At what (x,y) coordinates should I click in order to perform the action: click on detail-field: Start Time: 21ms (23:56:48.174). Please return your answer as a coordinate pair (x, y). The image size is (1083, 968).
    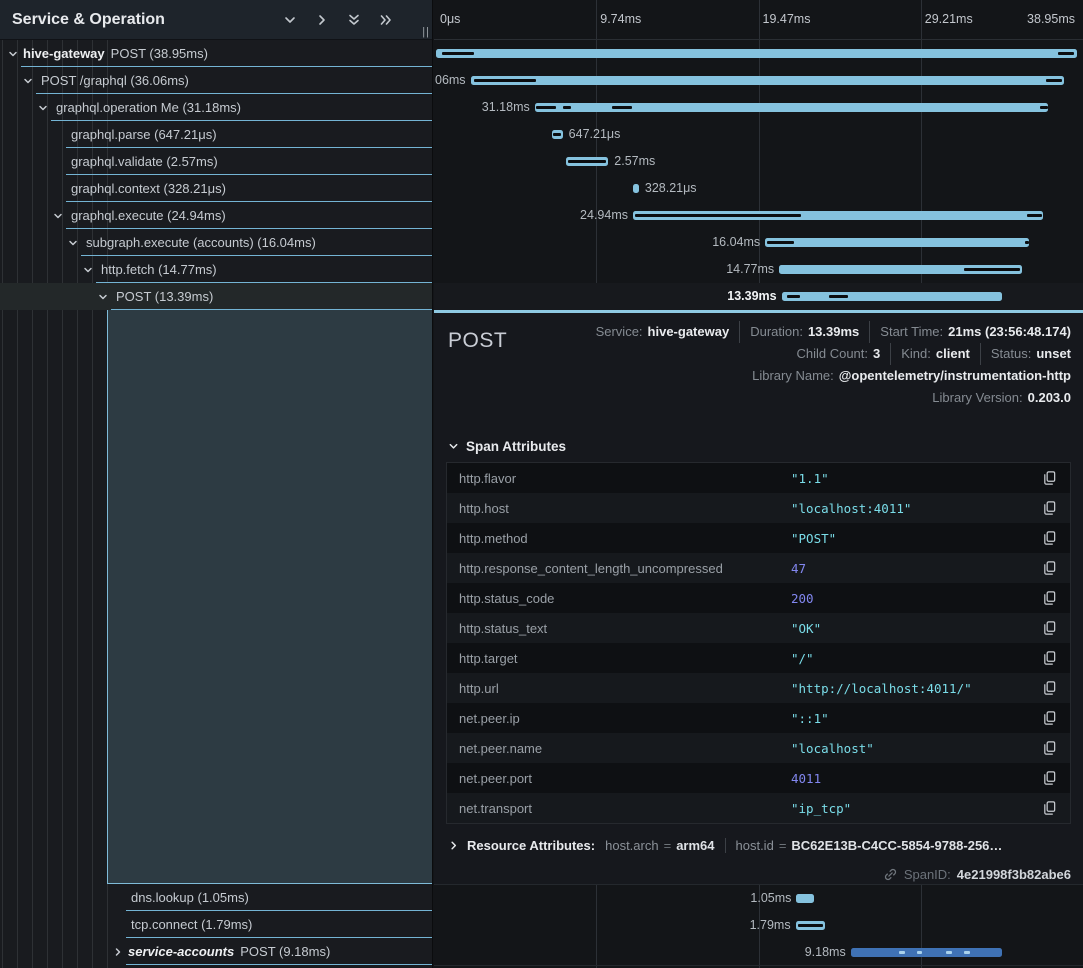
    Looking at the image, I should click on (970, 332).